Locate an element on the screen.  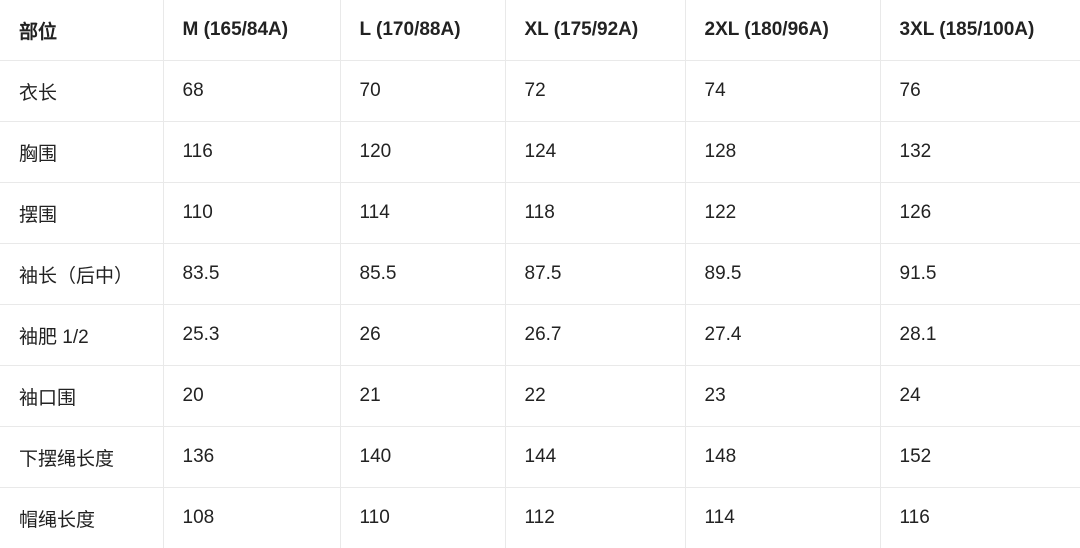
size-value: 68 is located at coordinates (251, 91).